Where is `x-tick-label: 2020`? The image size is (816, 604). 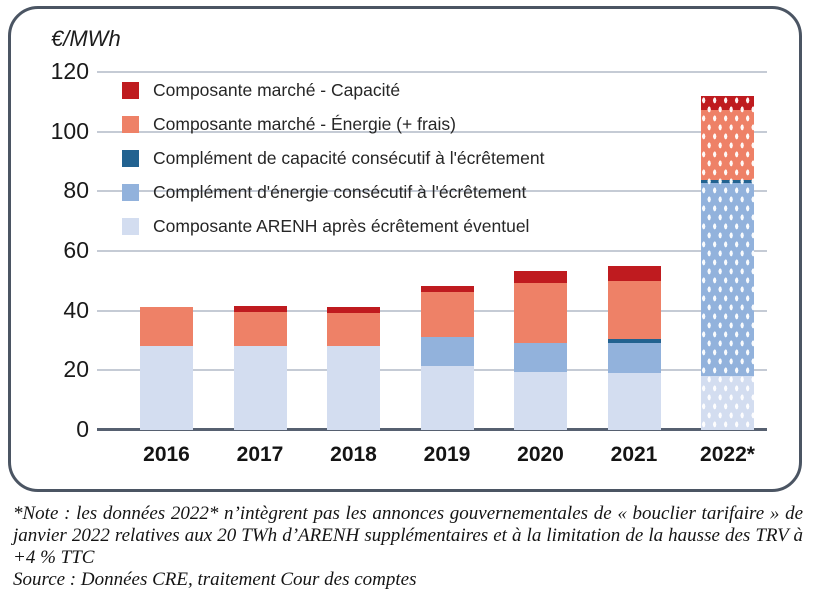 x-tick-label: 2020 is located at coordinates (540, 454).